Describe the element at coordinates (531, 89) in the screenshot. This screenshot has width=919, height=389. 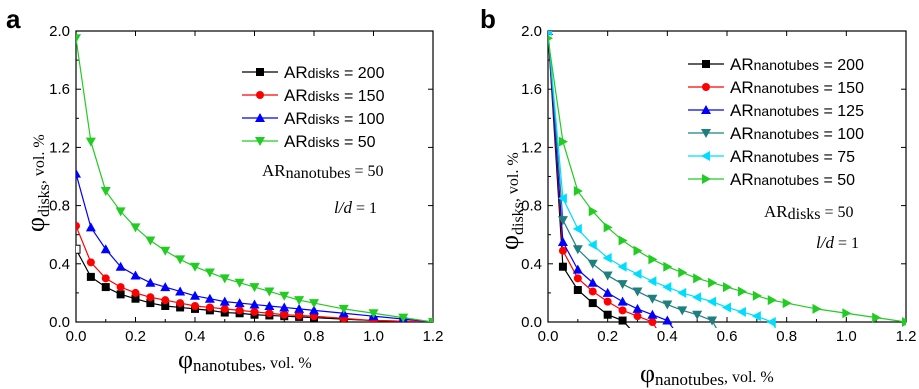
I see `y-tick-label: 1.6` at that location.